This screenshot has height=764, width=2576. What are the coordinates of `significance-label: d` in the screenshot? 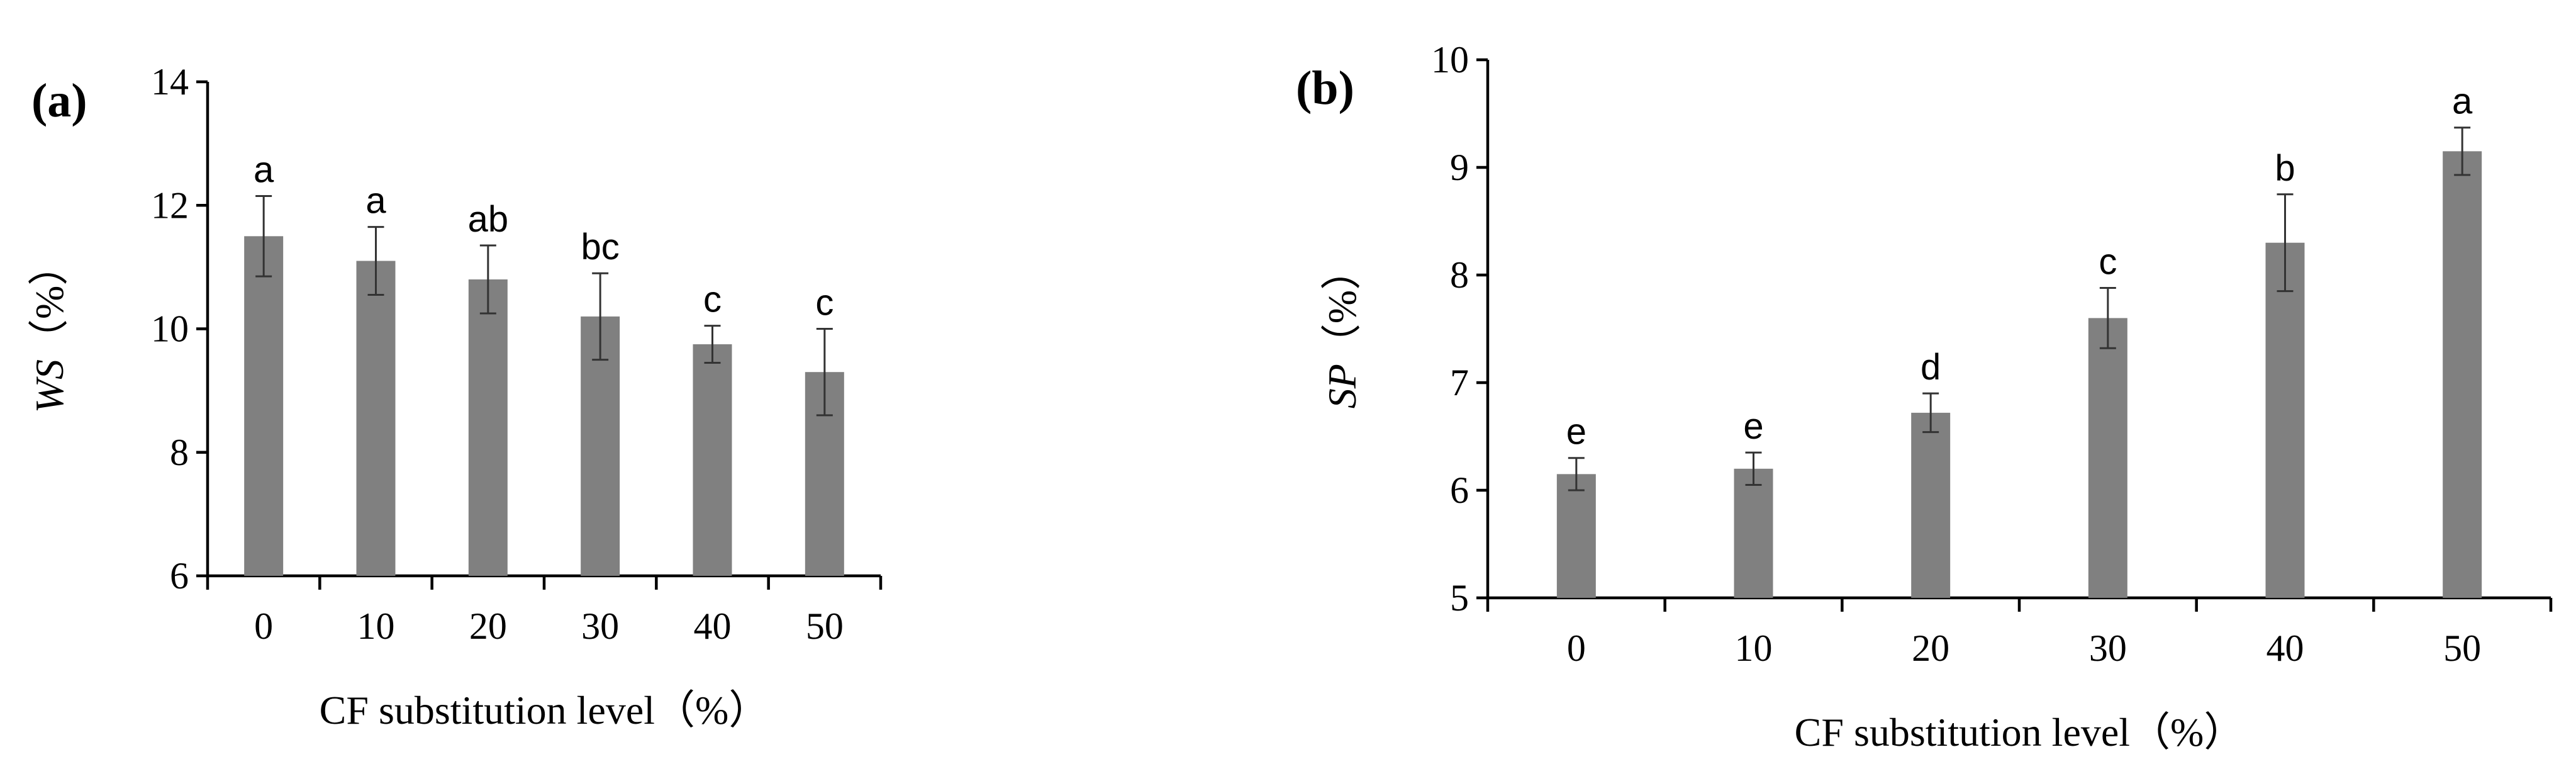 It's located at (1931, 368).